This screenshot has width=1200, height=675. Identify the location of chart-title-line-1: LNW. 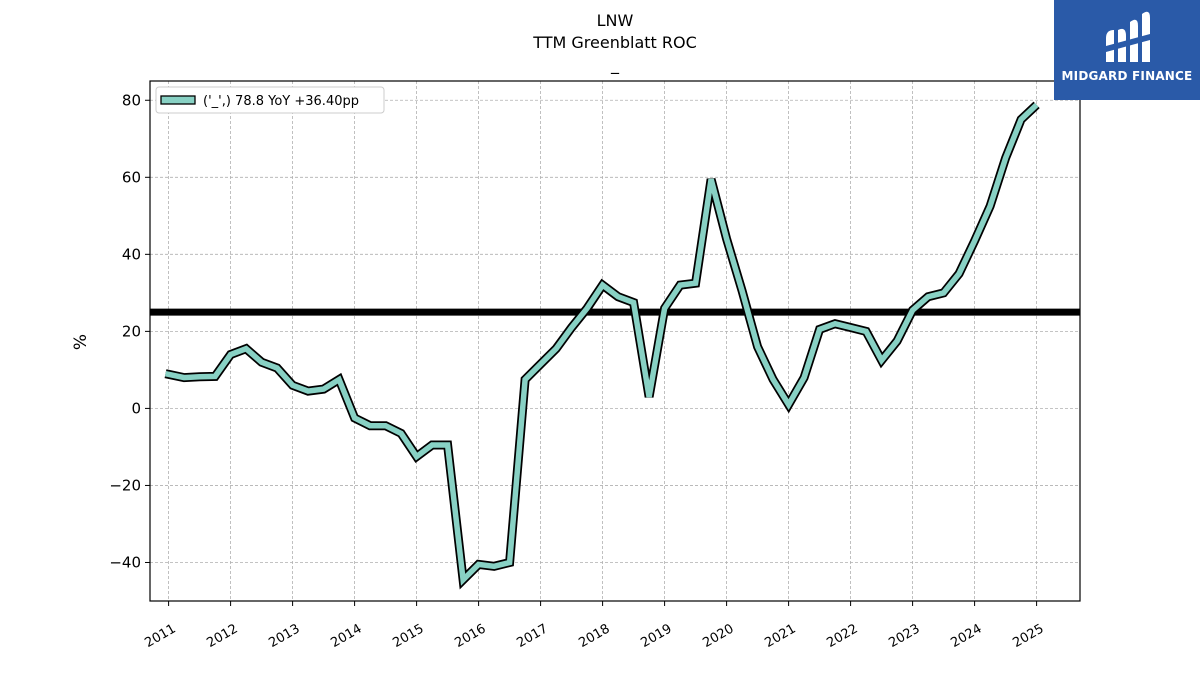
(615, 20).